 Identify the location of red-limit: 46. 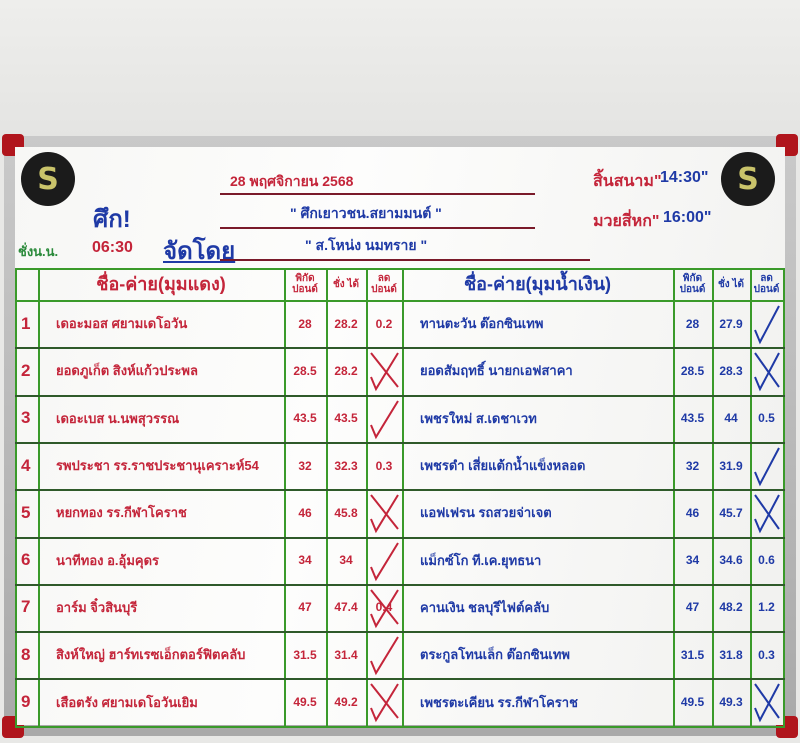
(305, 512).